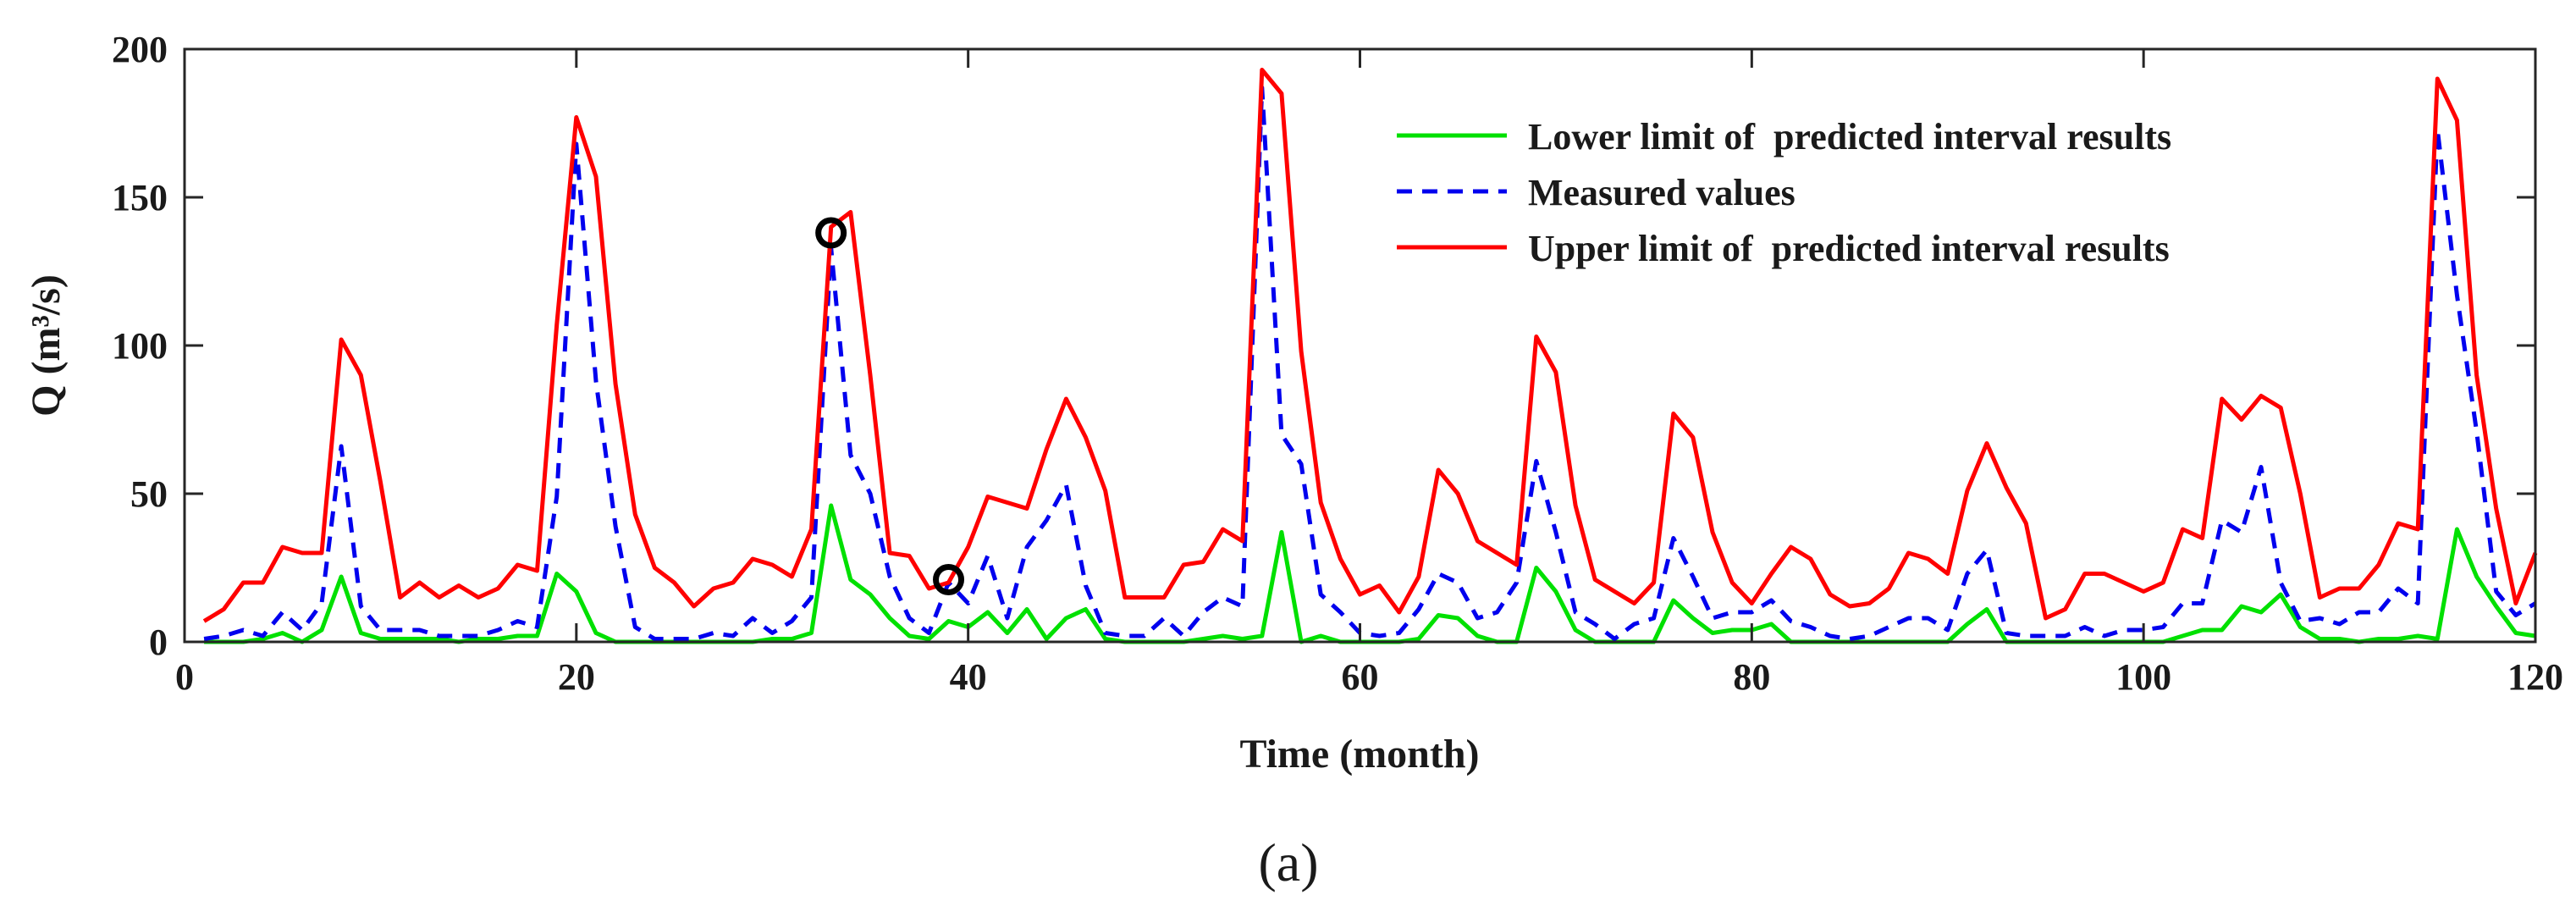 The height and width of the screenshot is (912, 2576). Describe the element at coordinates (158, 642) in the screenshot. I see `y-tick-label-0: 0` at that location.